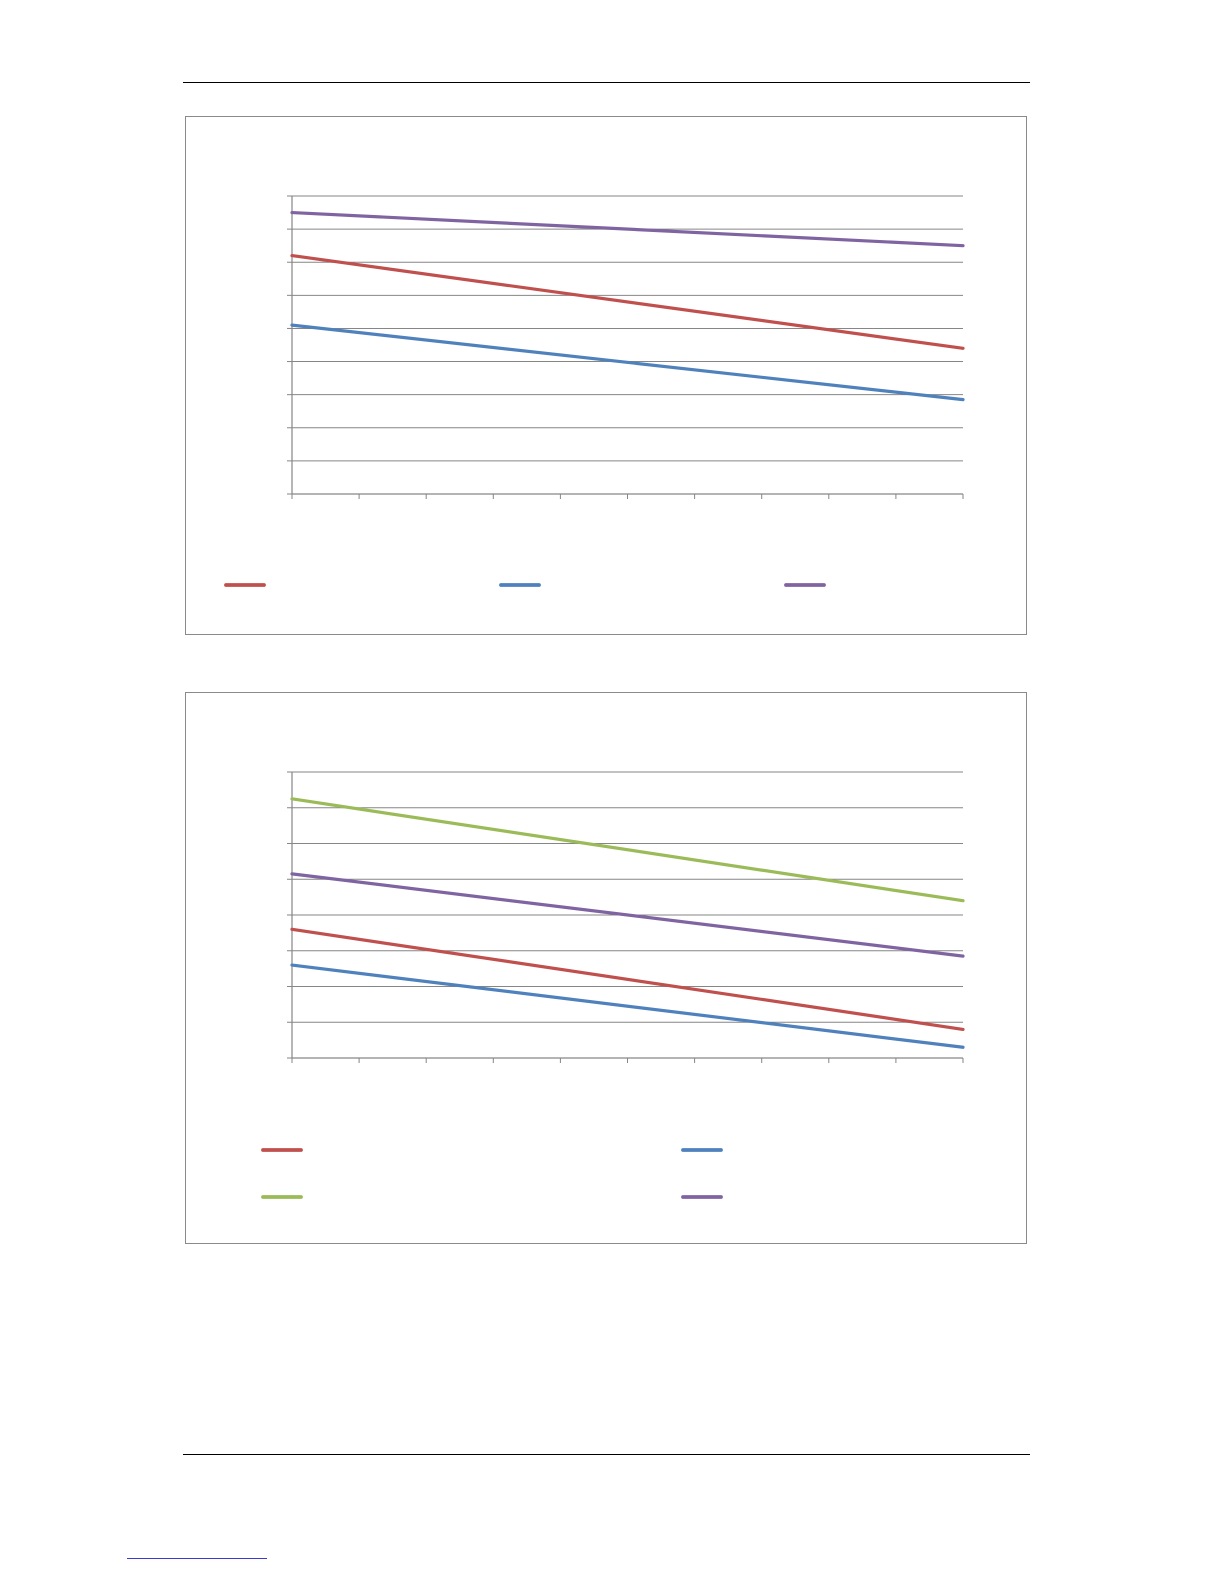 Image resolution: width=1224 pixels, height=1584 pixels. I want to click on header-rule, so click(606, 82).